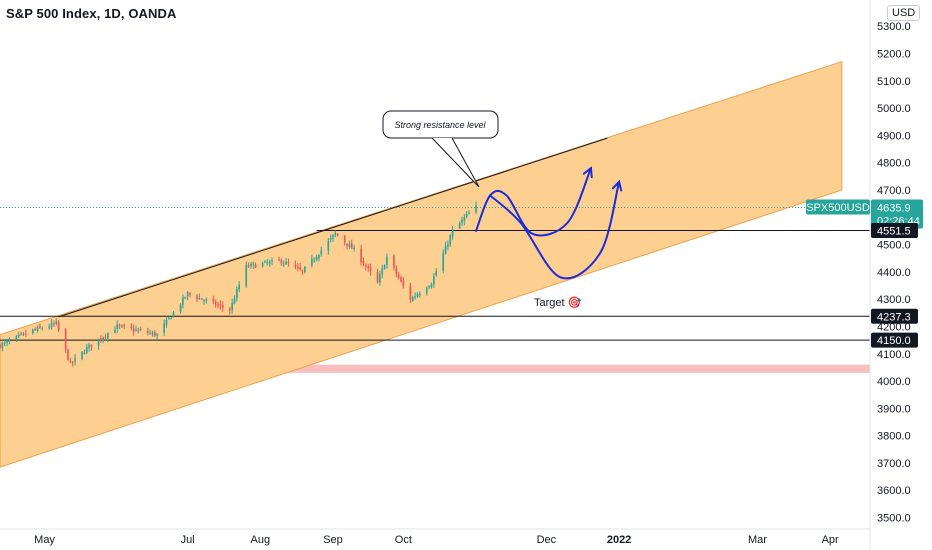  I want to click on last-price-tag-bg, so click(897, 214).